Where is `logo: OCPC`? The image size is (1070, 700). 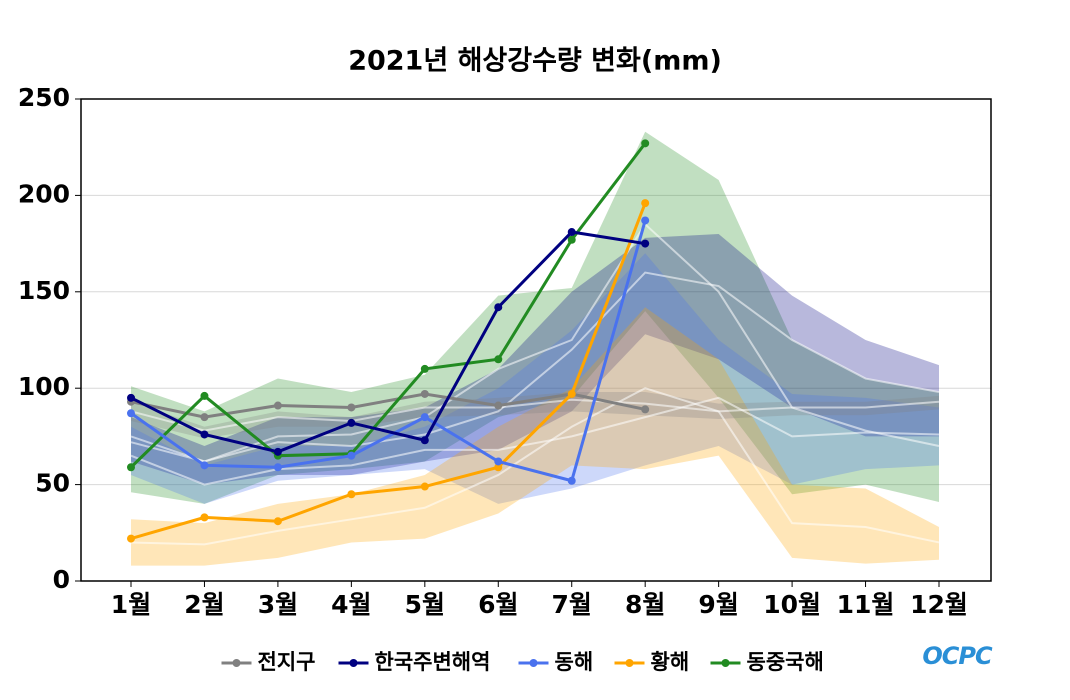
logo: OCPC is located at coordinates (957, 656).